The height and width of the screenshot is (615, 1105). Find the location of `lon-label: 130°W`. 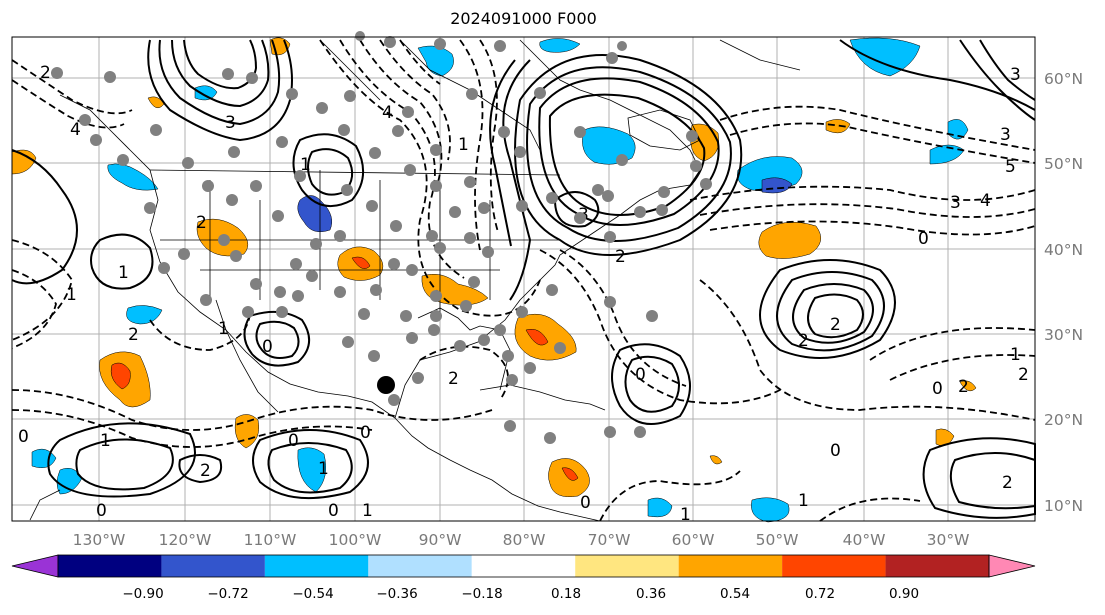

lon-label: 130°W is located at coordinates (99, 540).